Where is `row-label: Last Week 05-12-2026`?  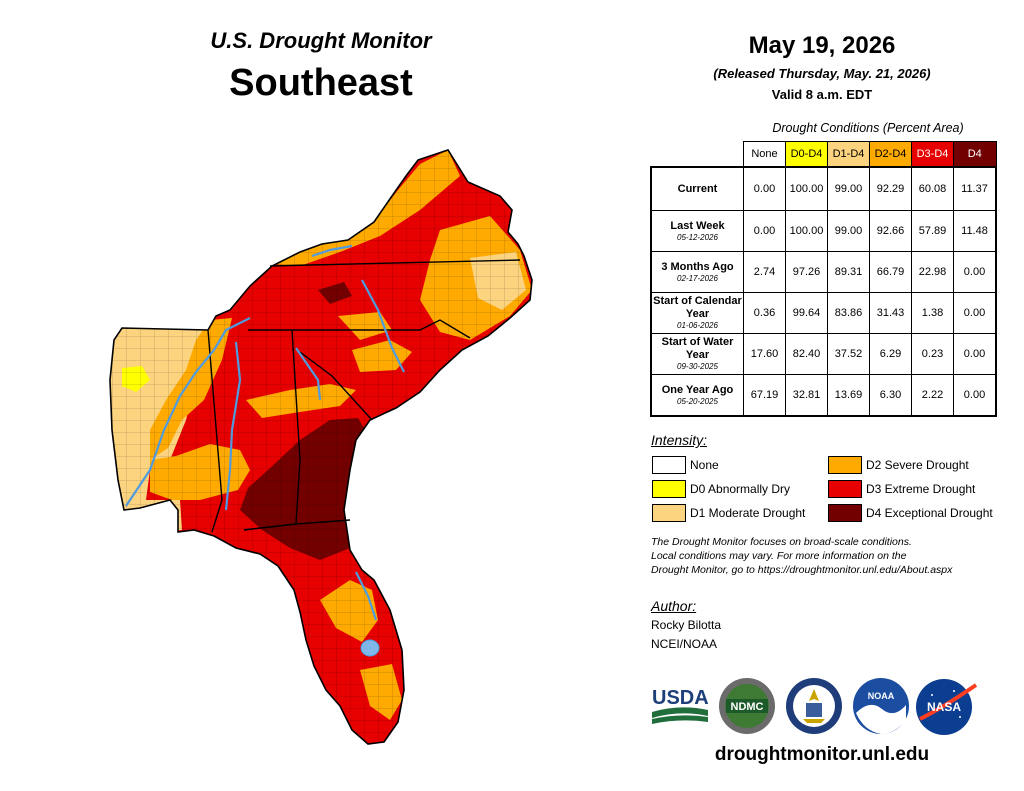
row-label: Last Week 05-12-2026 is located at coordinates (697, 231).